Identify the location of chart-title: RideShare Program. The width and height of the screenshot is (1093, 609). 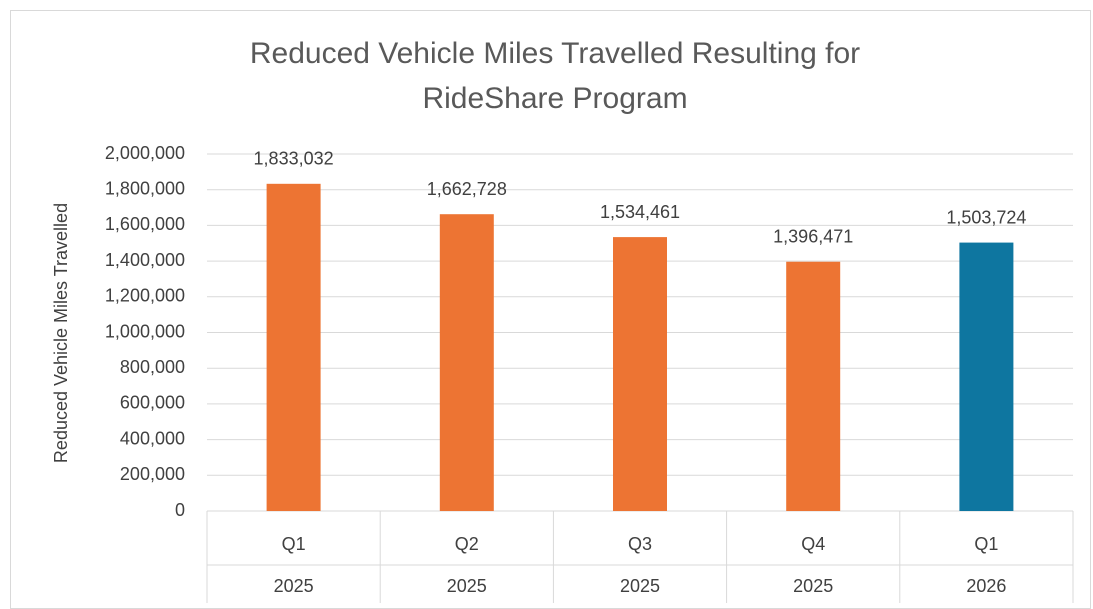
(554, 98).